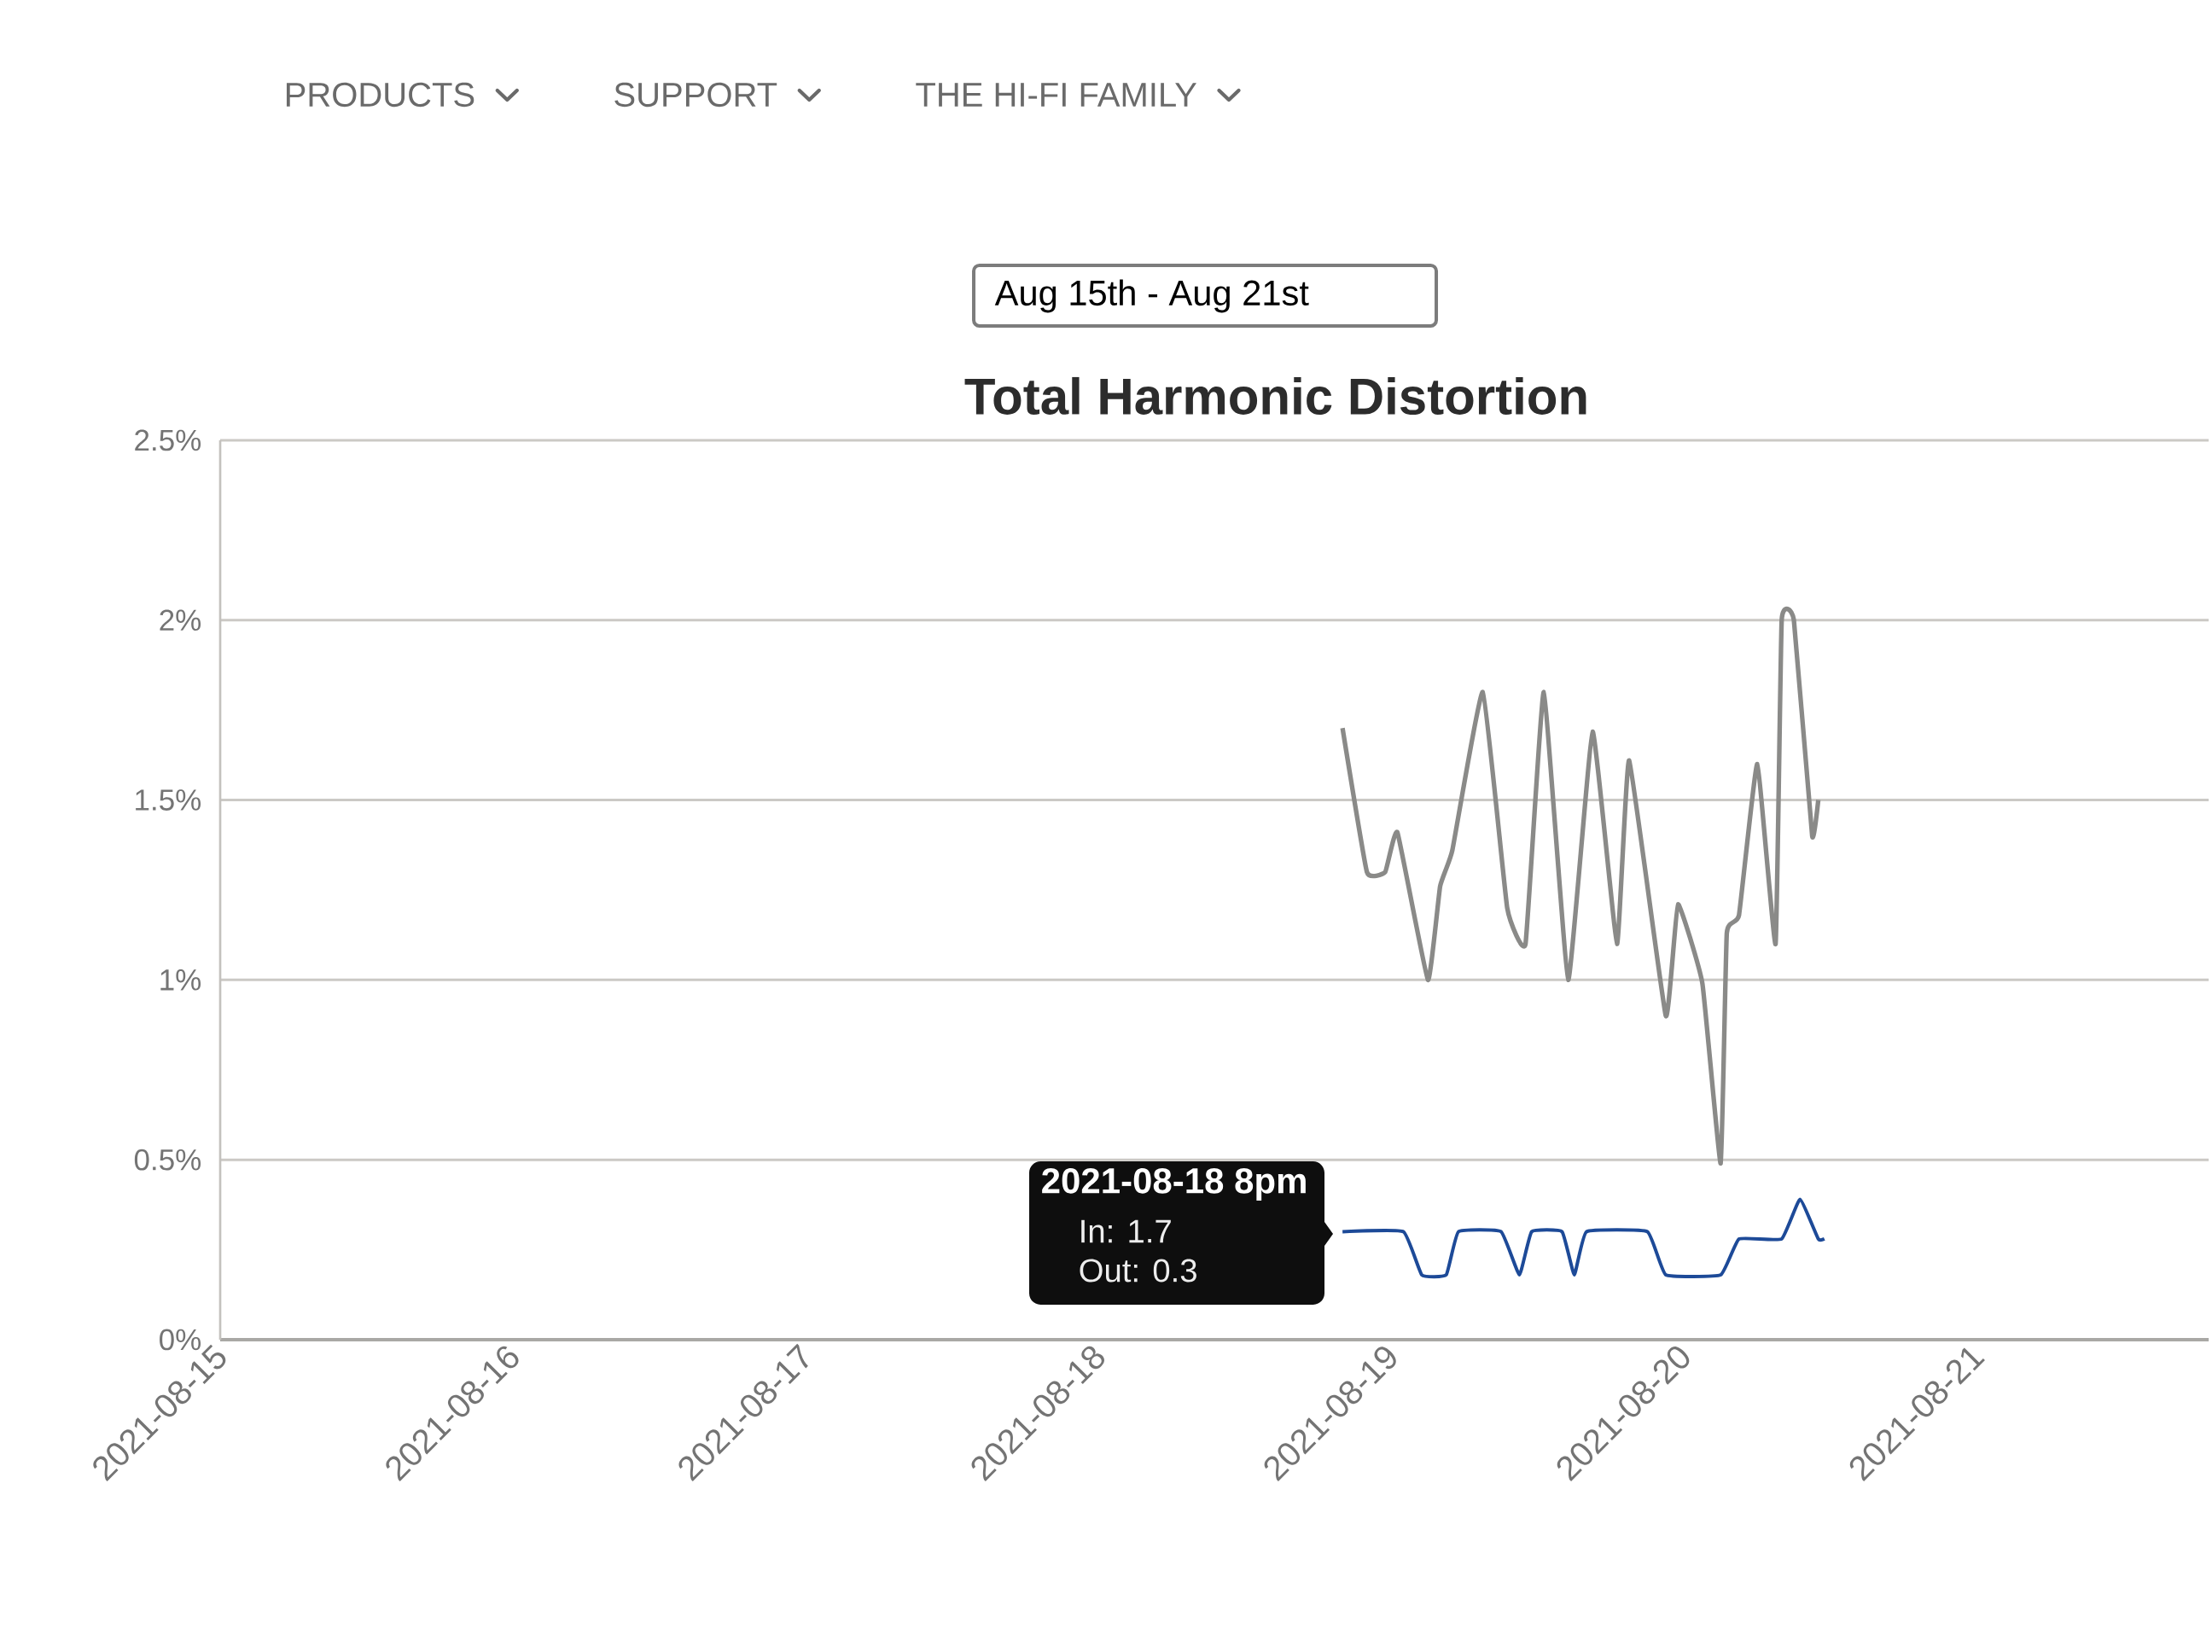 This screenshot has height=1652, width=2212. Describe the element at coordinates (180, 620) in the screenshot. I see `y-tick-label: 2%` at that location.